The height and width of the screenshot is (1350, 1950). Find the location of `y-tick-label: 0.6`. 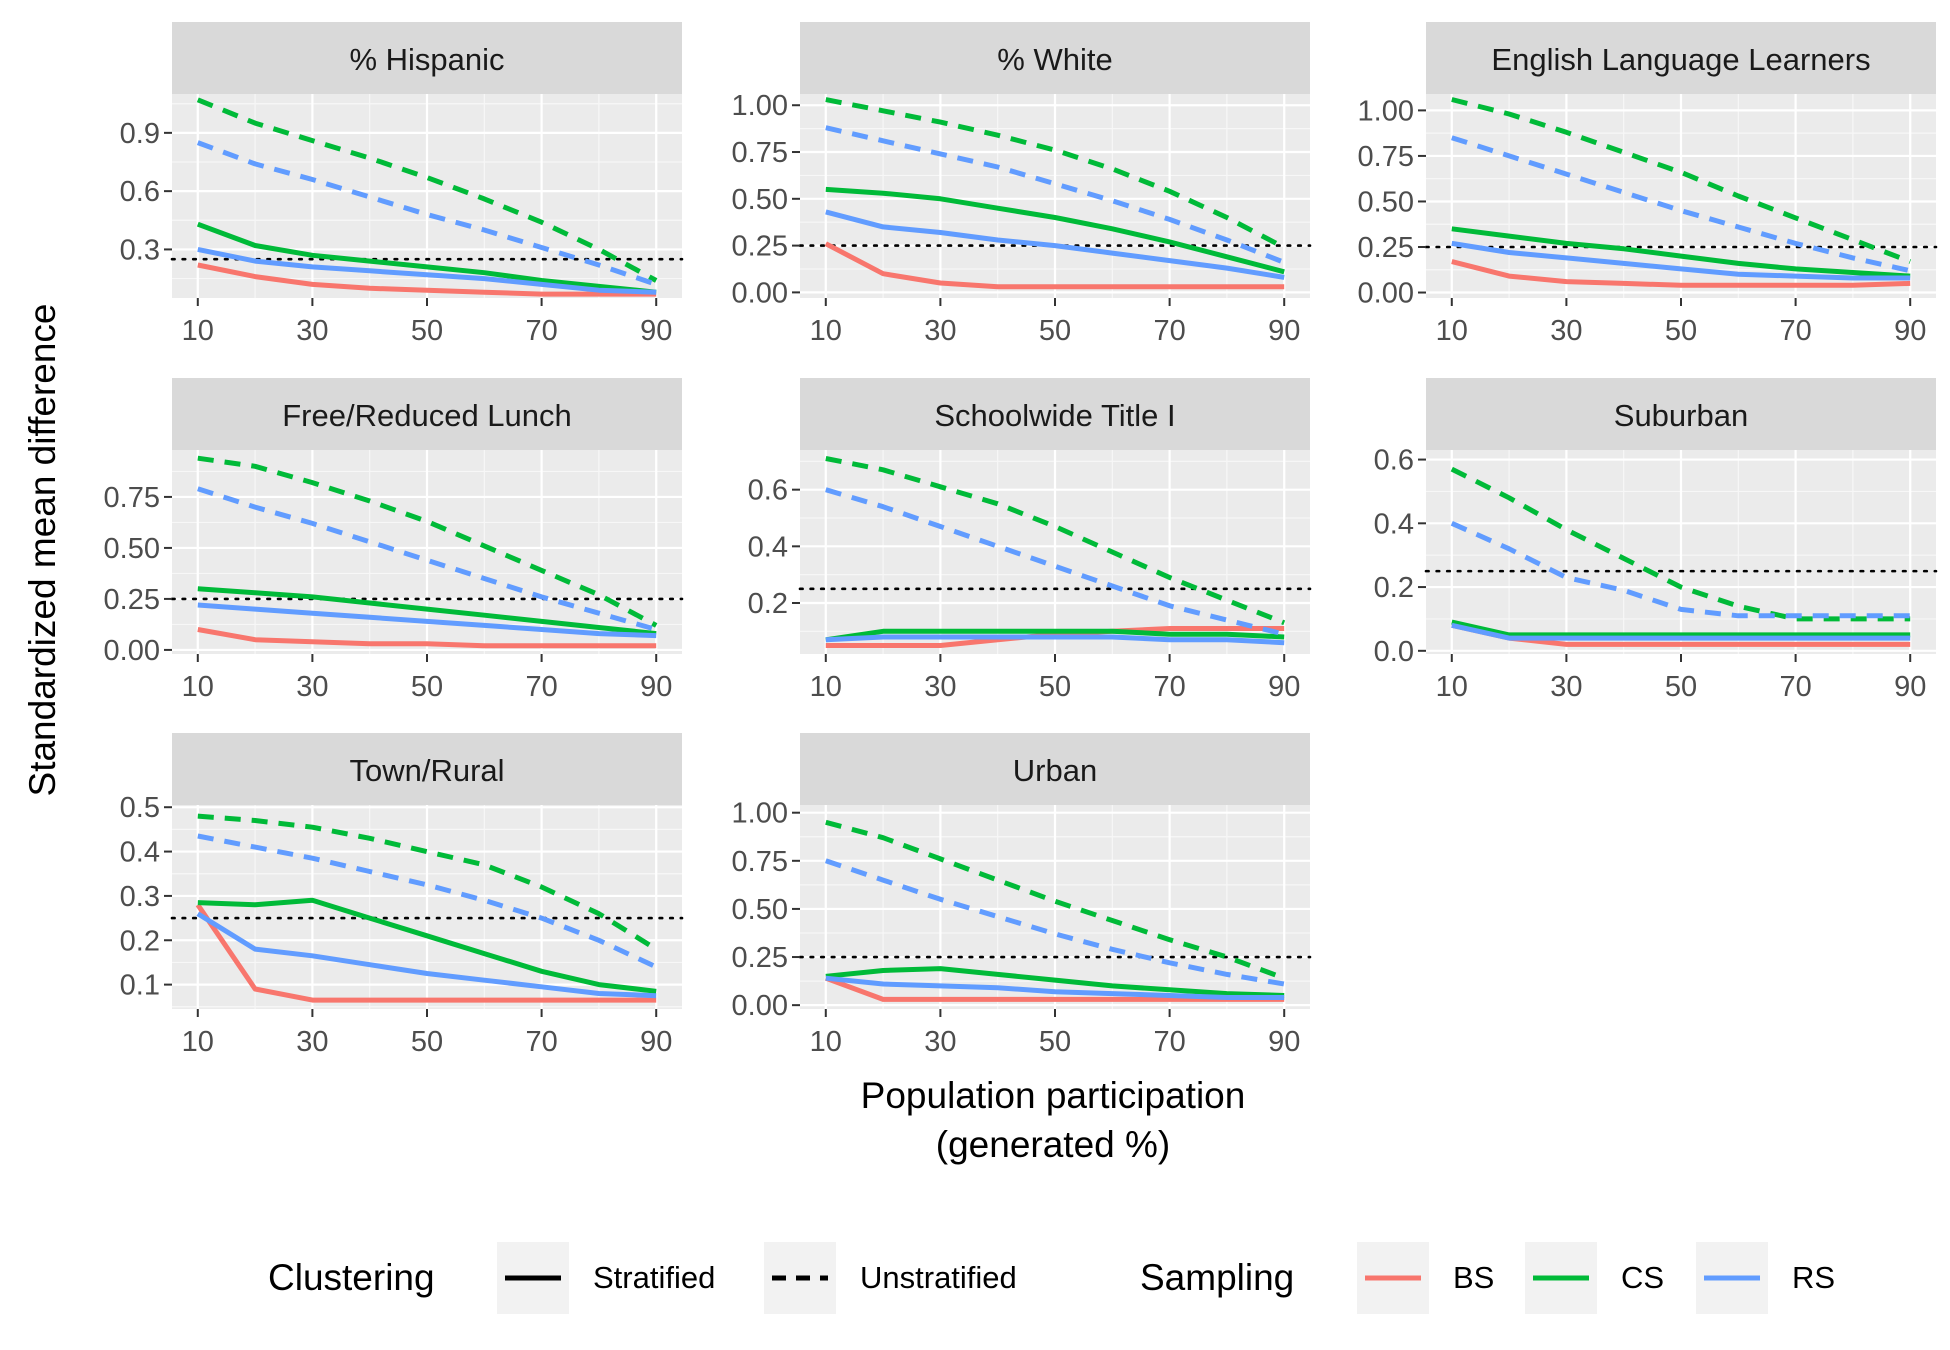

y-tick-label: 0.6 is located at coordinates (1394, 461).